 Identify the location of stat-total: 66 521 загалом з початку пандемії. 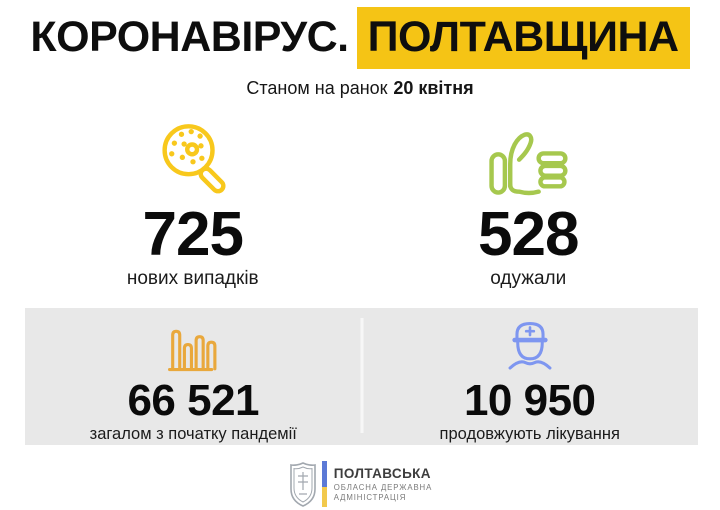
(193, 376).